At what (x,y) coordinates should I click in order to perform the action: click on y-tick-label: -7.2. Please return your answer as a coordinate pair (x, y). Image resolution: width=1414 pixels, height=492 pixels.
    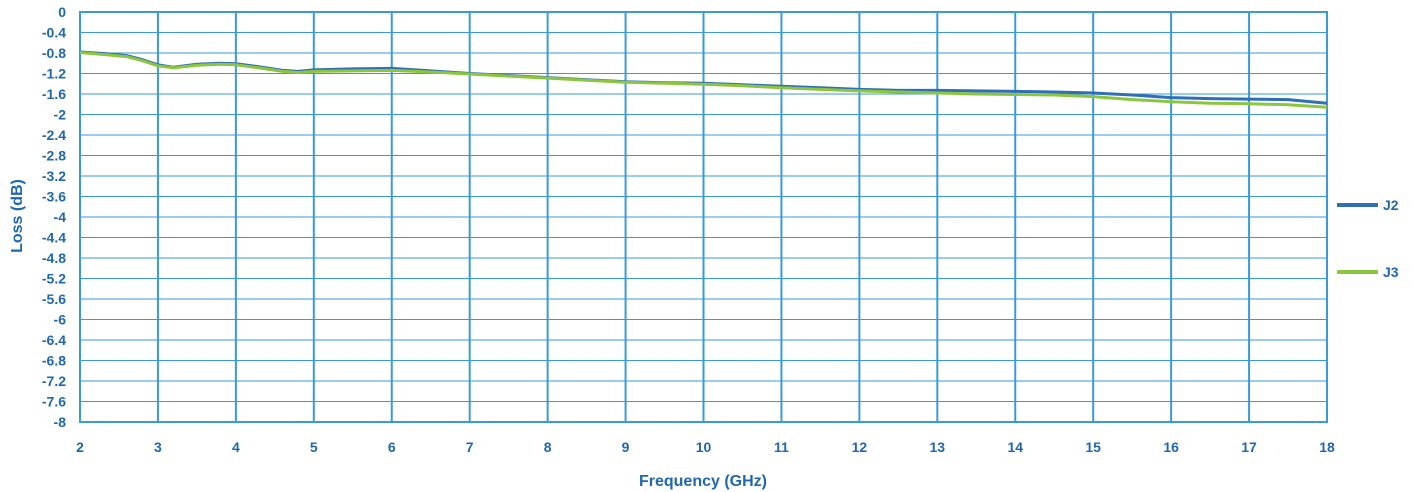
    Looking at the image, I should click on (54, 381).